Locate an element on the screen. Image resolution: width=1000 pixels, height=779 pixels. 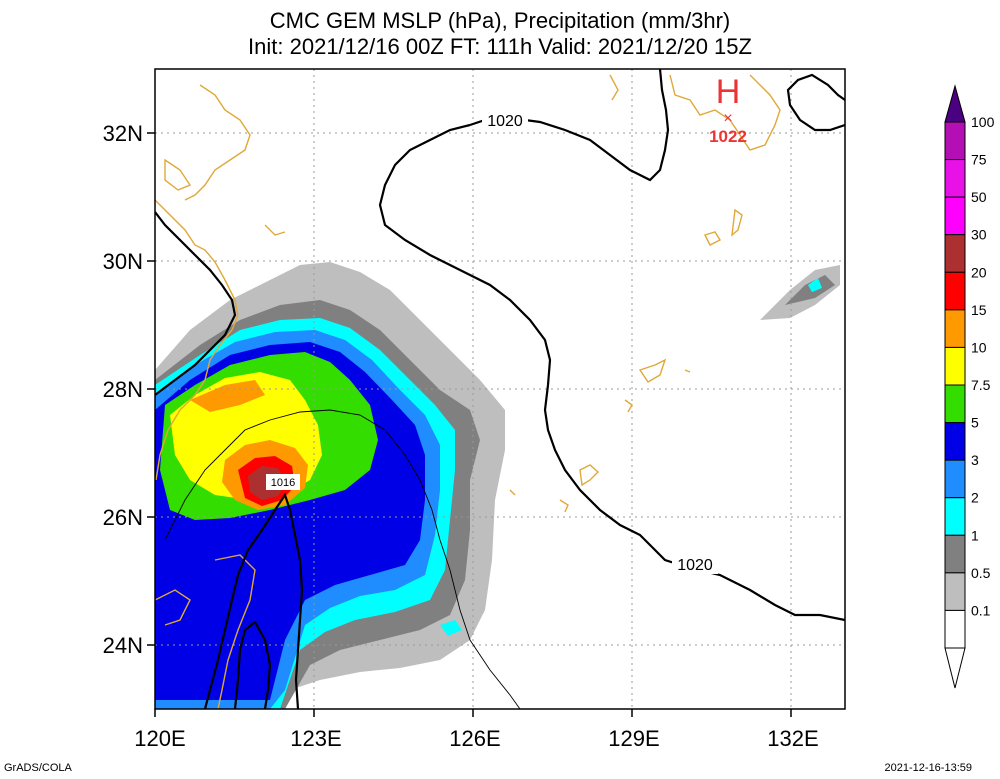
colorbar-tick-label: 15 is located at coordinates (979, 310).